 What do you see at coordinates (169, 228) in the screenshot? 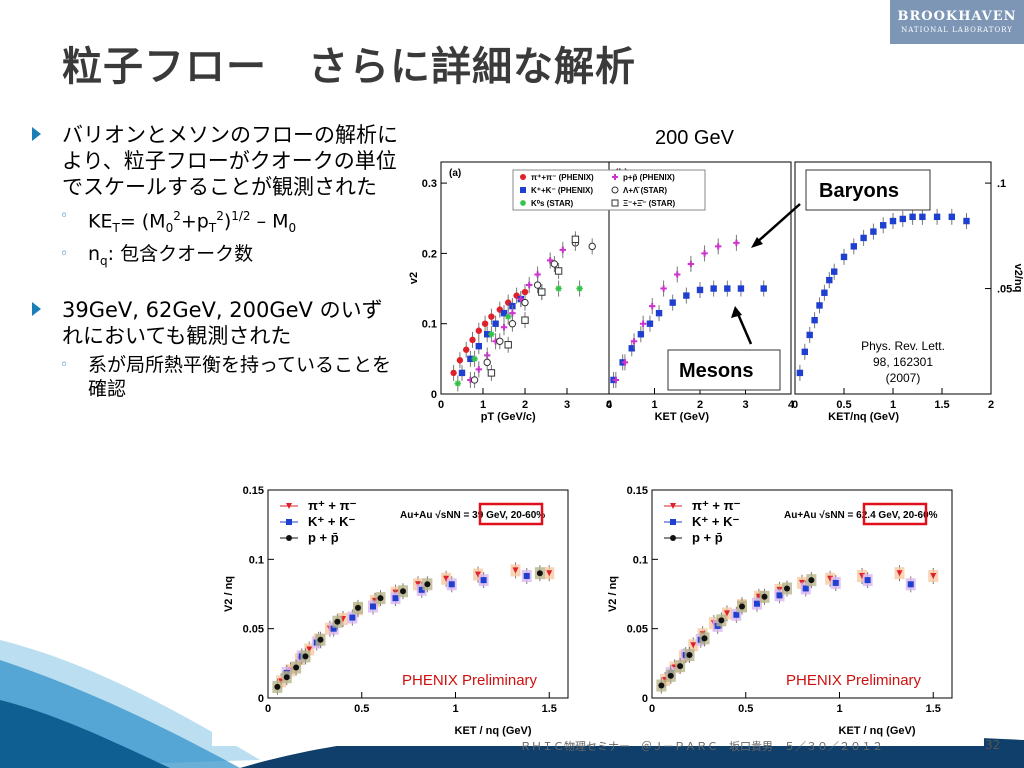
I see `ke-m0-sub: 0` at bounding box center [169, 228].